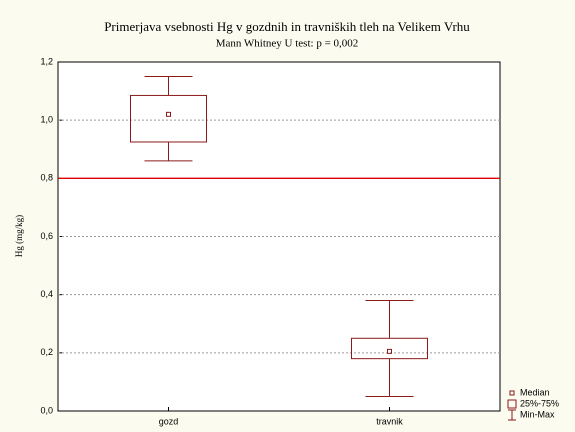 This screenshot has width=575, height=432. I want to click on y-tick-label: 0,4, so click(46, 294).